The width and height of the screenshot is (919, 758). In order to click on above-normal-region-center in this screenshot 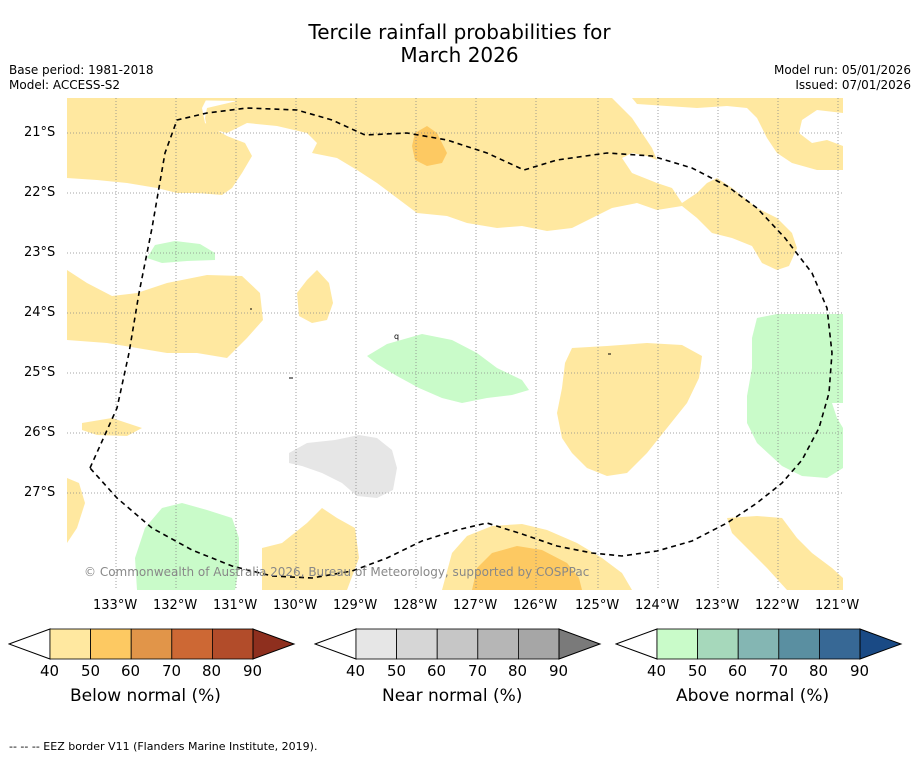, I will do `click(448, 368)`.